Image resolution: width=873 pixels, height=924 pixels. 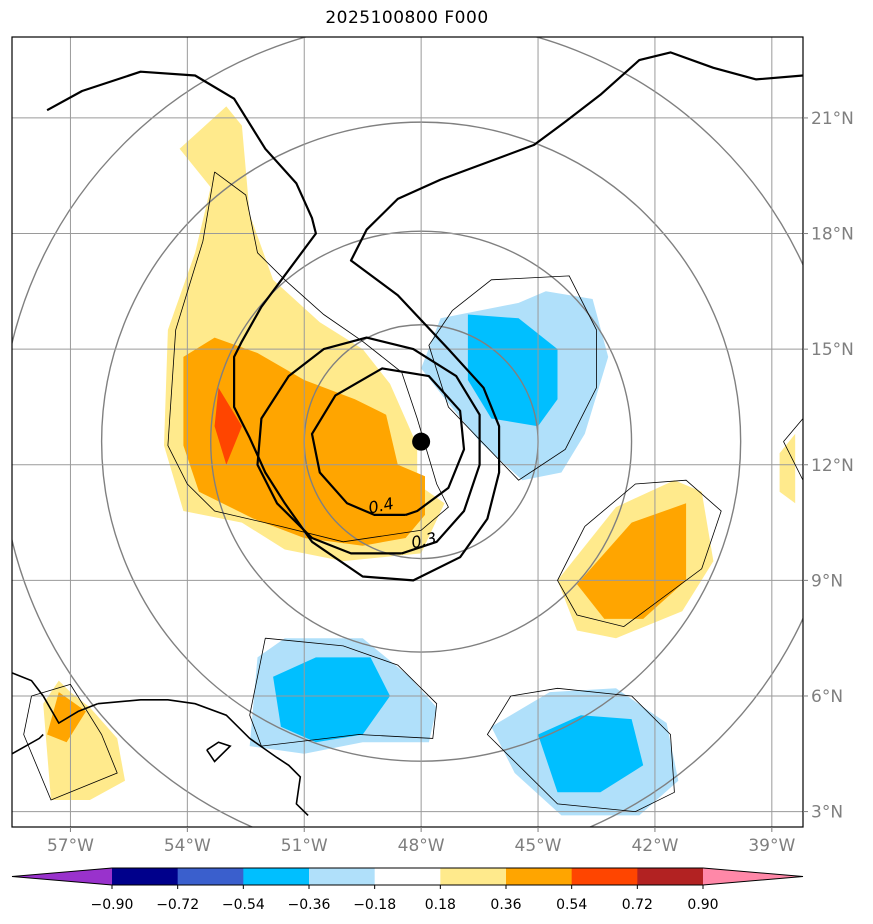 What do you see at coordinates (309, 905) in the screenshot?
I see `colorbar-tick-label: −0.36` at bounding box center [309, 905].